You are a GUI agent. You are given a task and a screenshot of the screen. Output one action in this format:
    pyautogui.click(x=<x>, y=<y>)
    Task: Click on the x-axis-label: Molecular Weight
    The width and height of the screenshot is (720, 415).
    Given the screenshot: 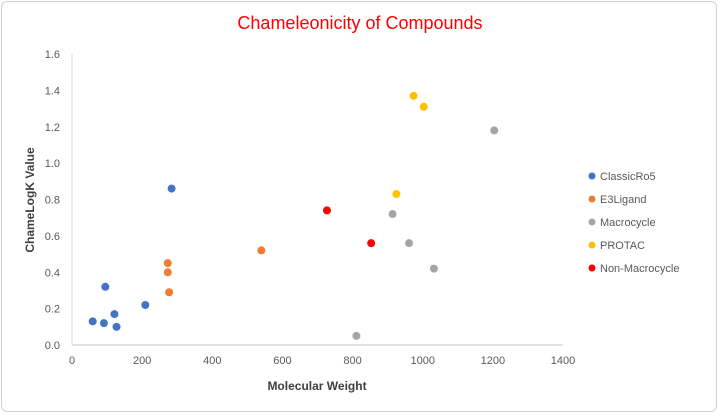 What is the action you would take?
    pyautogui.click(x=316, y=386)
    